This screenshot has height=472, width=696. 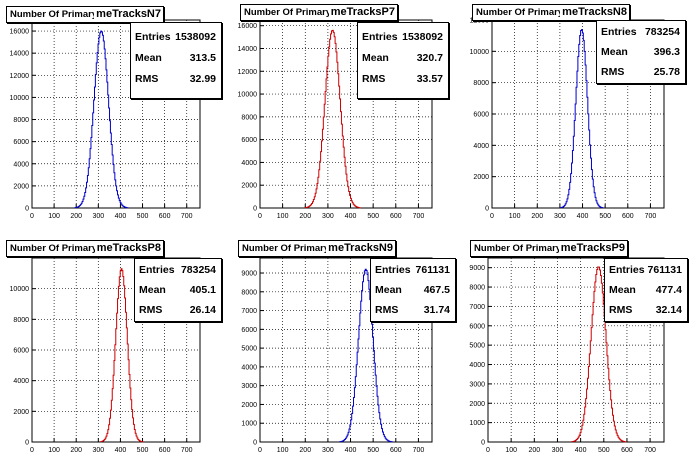 I want to click on stats-mean-row: Mean 320.7, so click(x=403, y=58).